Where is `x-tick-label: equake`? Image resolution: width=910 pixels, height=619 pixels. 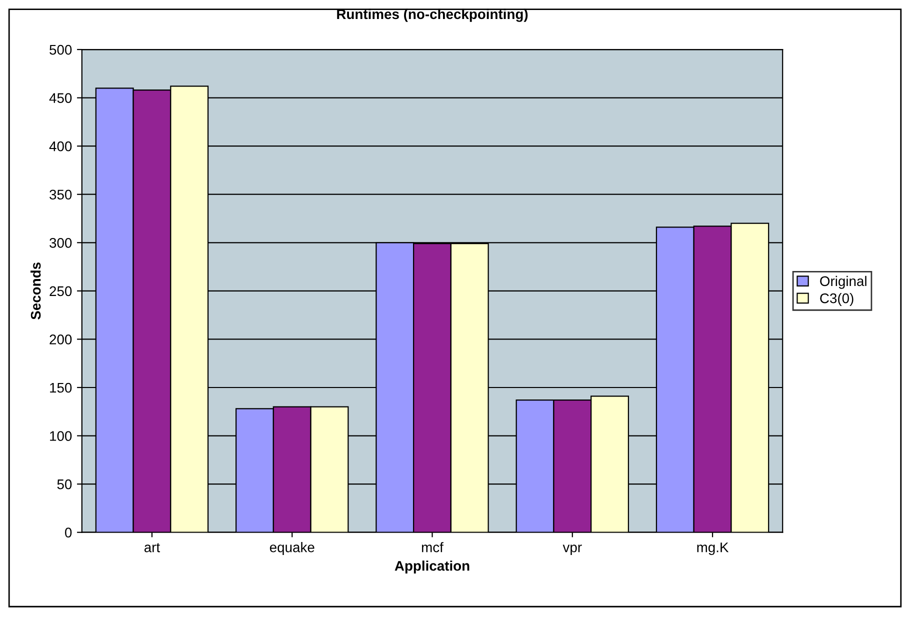
x-tick-label: equake is located at coordinates (292, 549).